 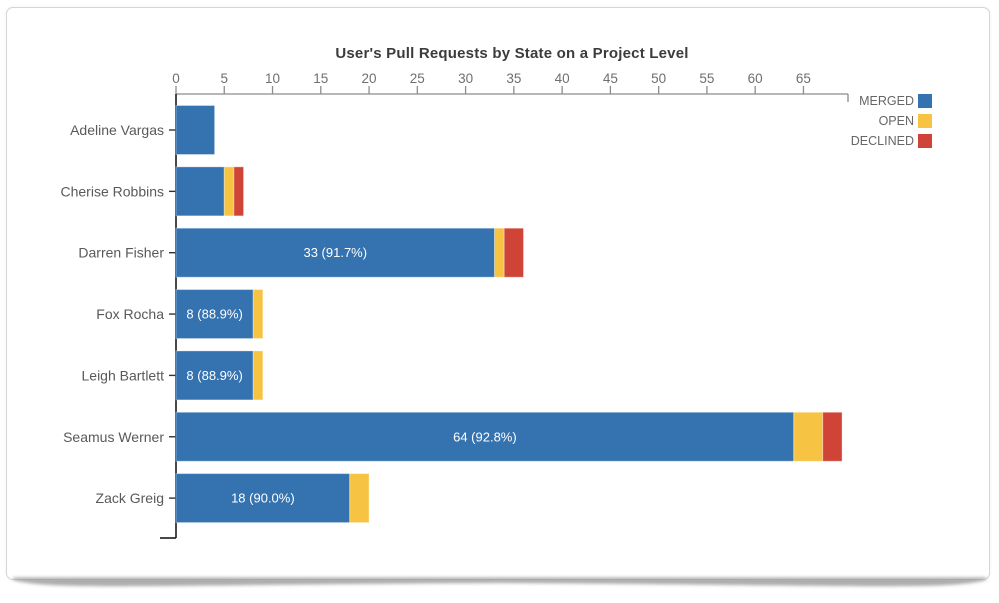 I want to click on x-tick-label: 45, so click(x=610, y=78).